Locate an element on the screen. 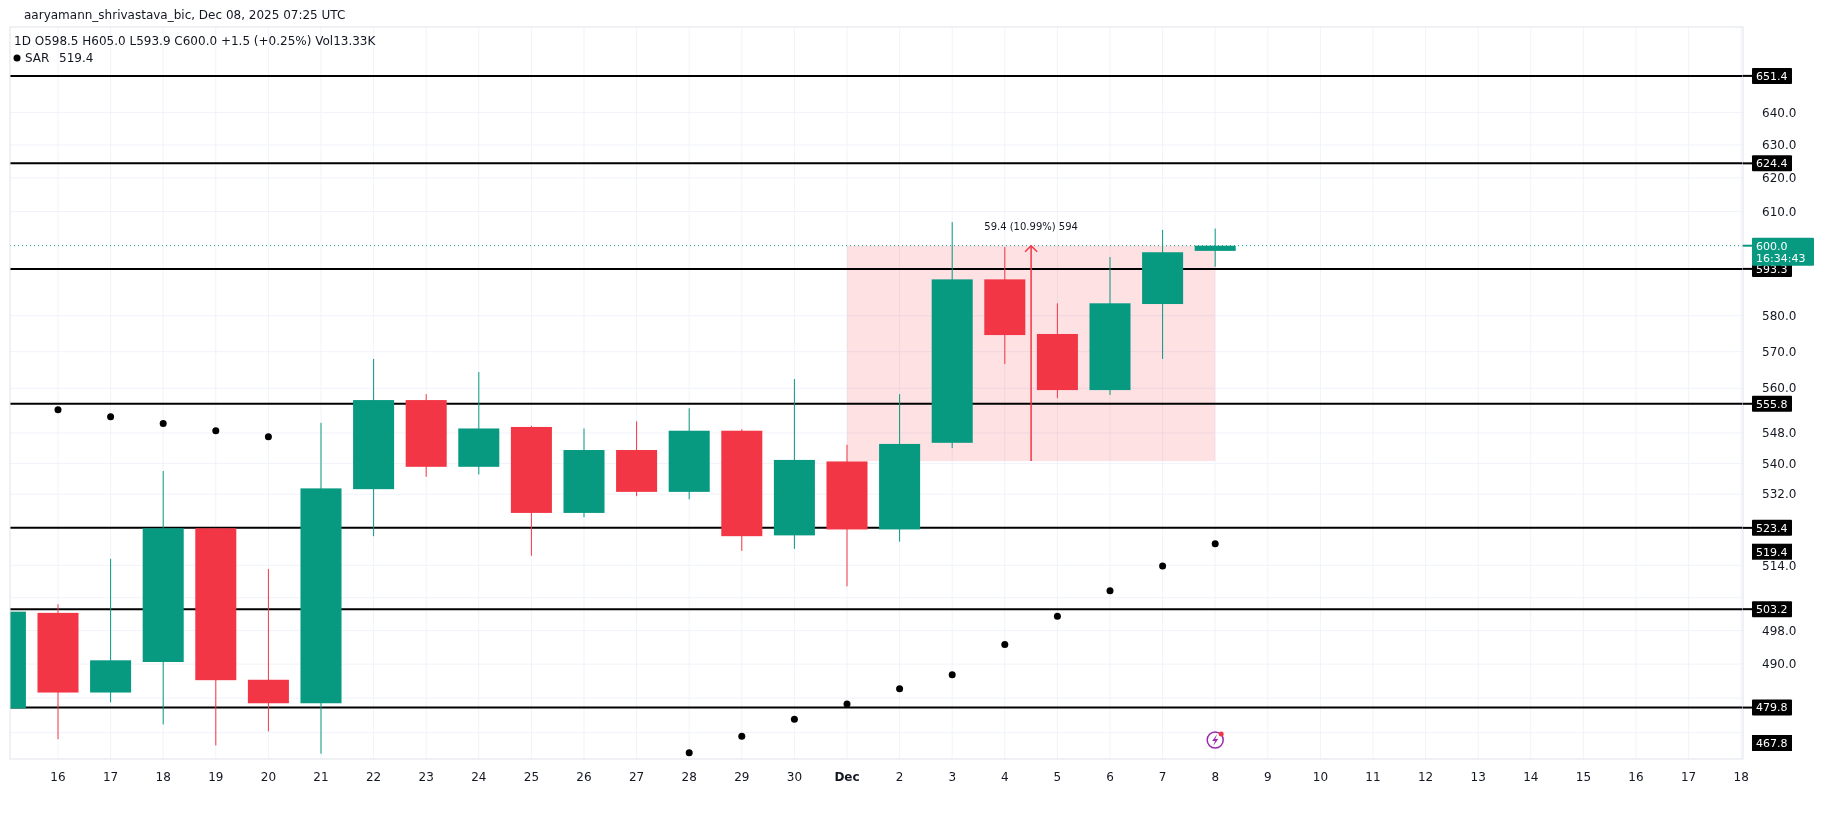 Image resolution: width=1825 pixels, height=837 pixels. x-tick-label: 20 is located at coordinates (268, 777).